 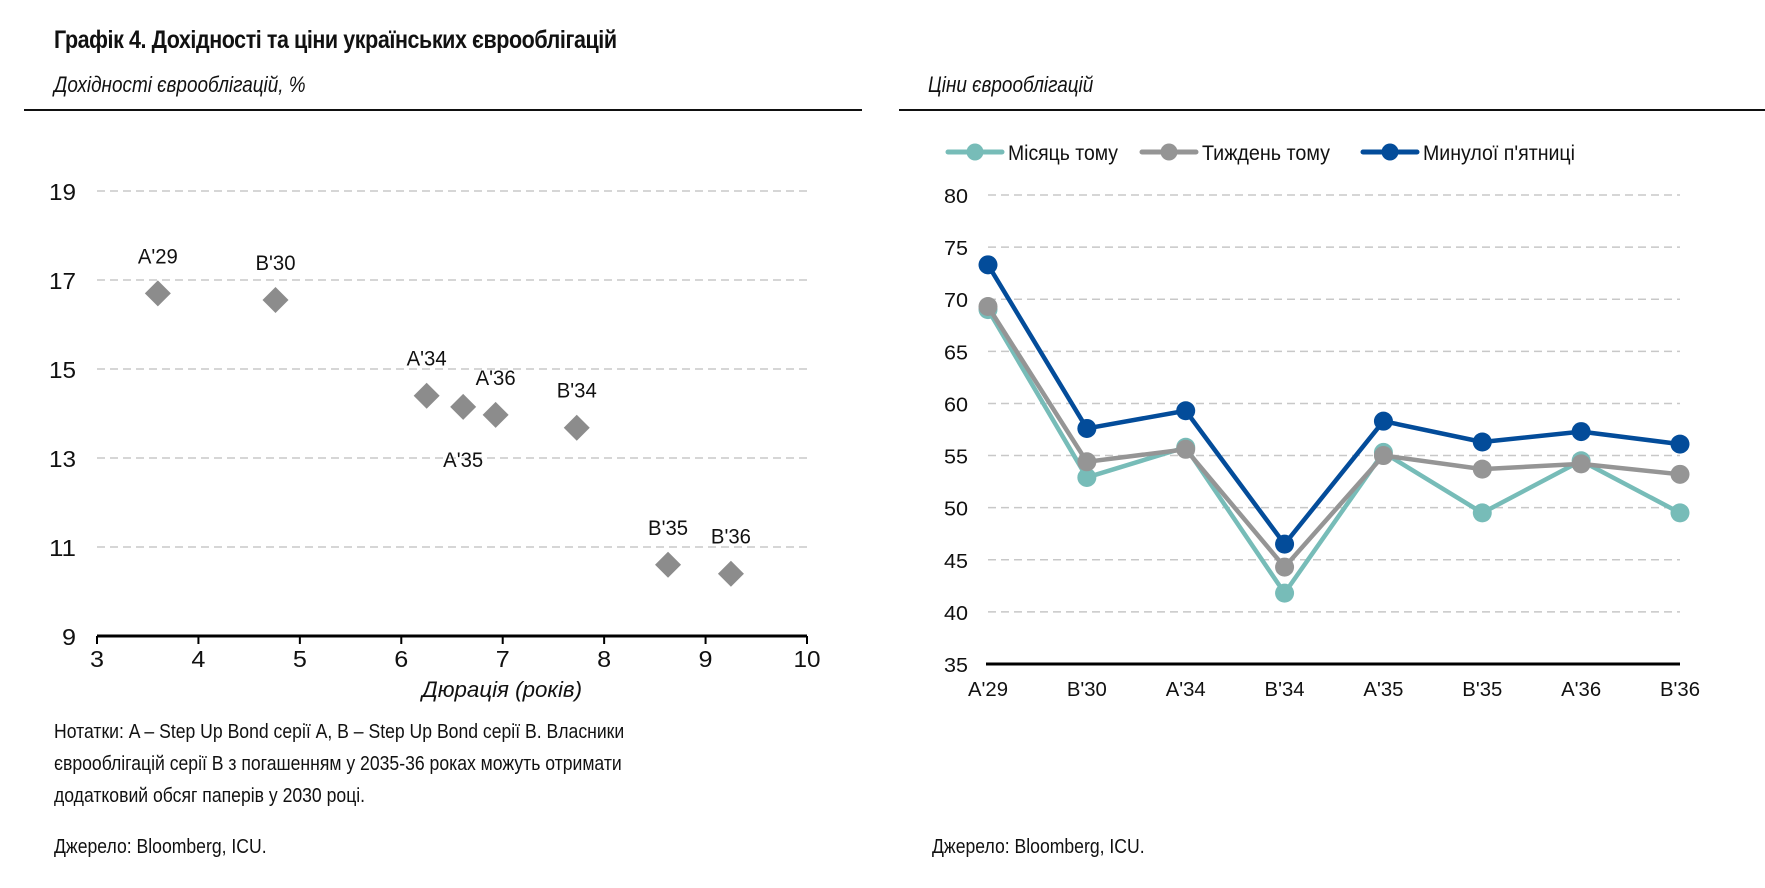 I want to click on y-tick-label: 60, so click(x=956, y=405).